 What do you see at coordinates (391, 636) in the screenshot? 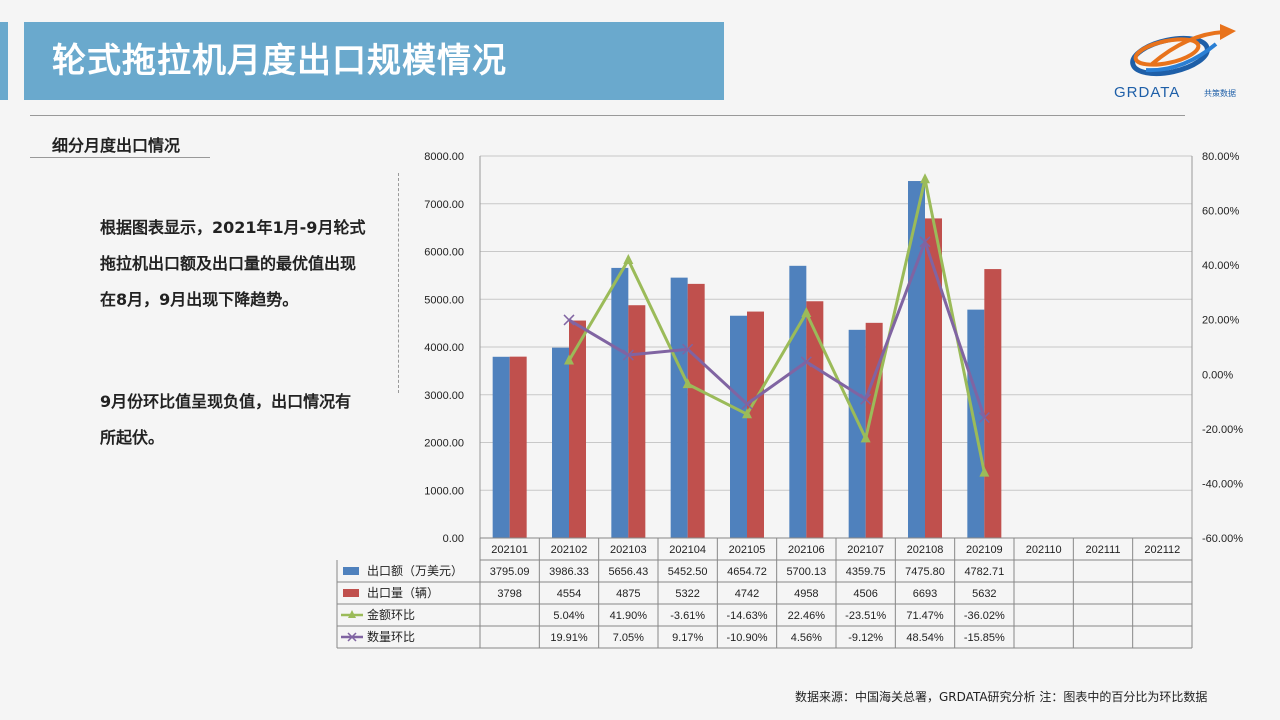
I see `legend-label: 数量环比` at bounding box center [391, 636].